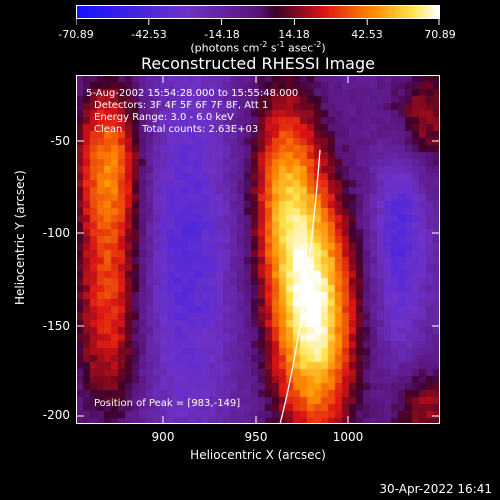  What do you see at coordinates (149, 34) in the screenshot?
I see `colorbar-tick-label: -42.53` at bounding box center [149, 34].